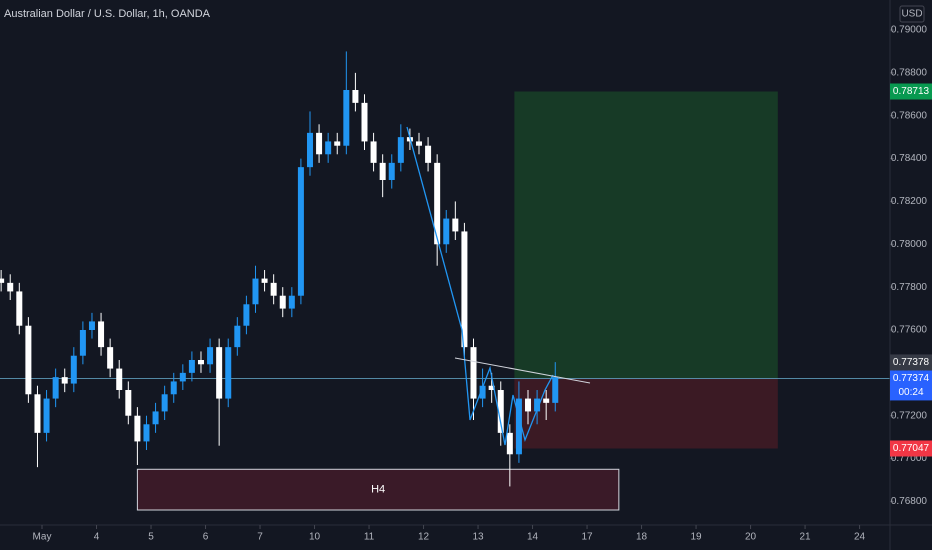 The width and height of the screenshot is (932, 550). What do you see at coordinates (910, 392) in the screenshot?
I see `countdown-label: 00:24` at bounding box center [910, 392].